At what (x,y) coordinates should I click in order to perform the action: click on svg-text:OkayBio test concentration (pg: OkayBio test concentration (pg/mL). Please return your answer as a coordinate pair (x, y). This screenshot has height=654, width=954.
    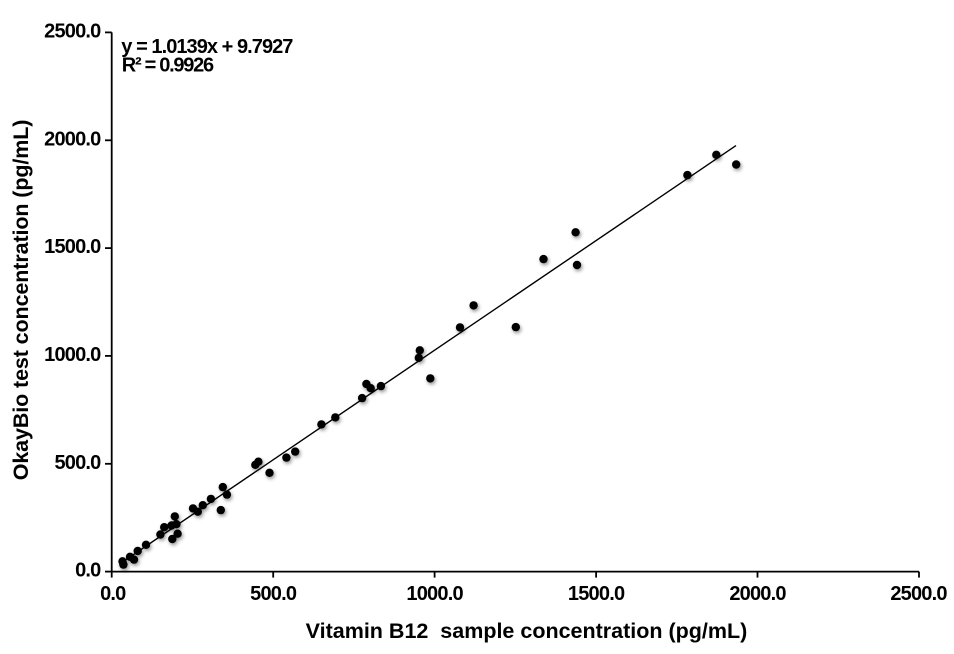
    Looking at the image, I should click on (21, 300).